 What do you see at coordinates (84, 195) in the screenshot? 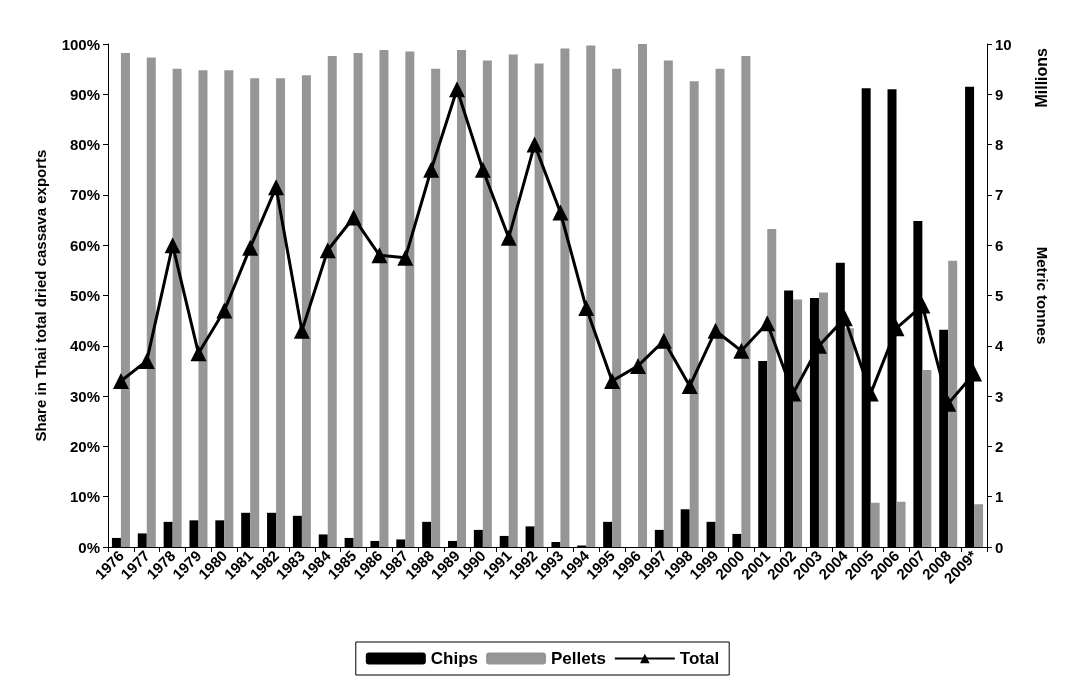
I see `y-tick-label: 70%` at bounding box center [84, 195].